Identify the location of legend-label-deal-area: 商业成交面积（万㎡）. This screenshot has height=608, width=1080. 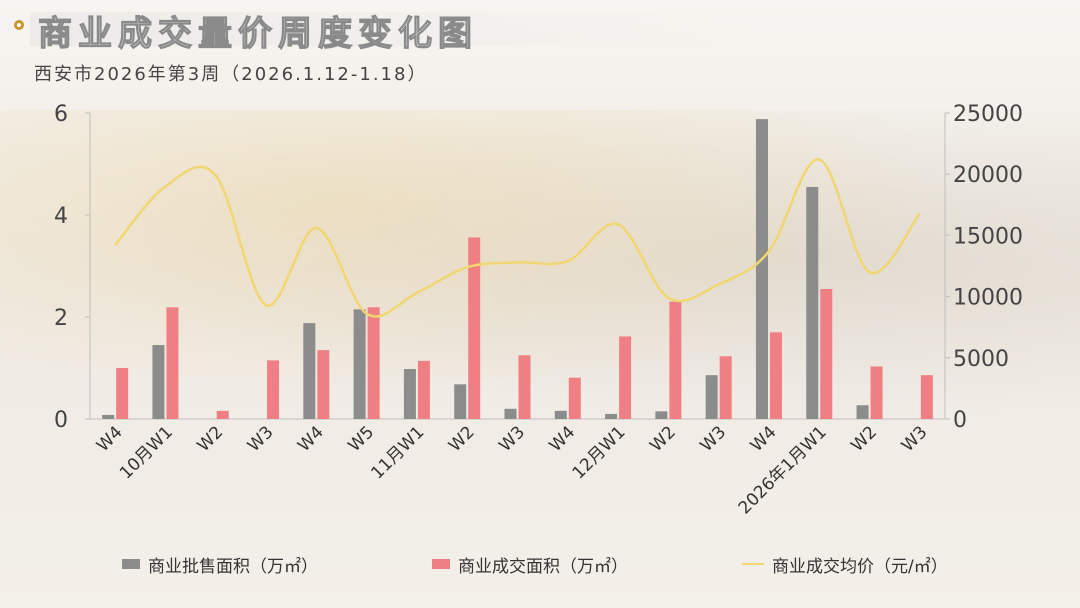
(543, 566).